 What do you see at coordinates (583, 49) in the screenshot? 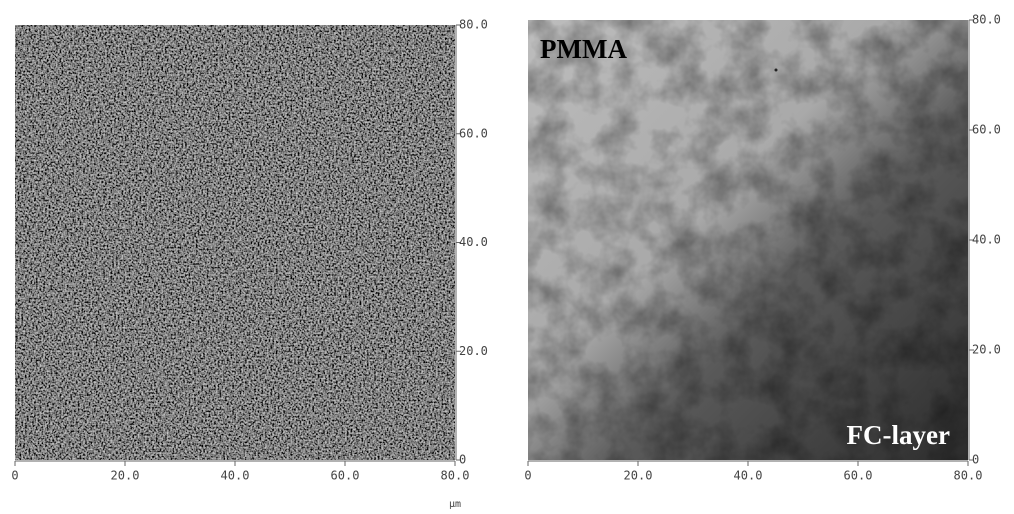
I see `annotation: PMMA` at bounding box center [583, 49].